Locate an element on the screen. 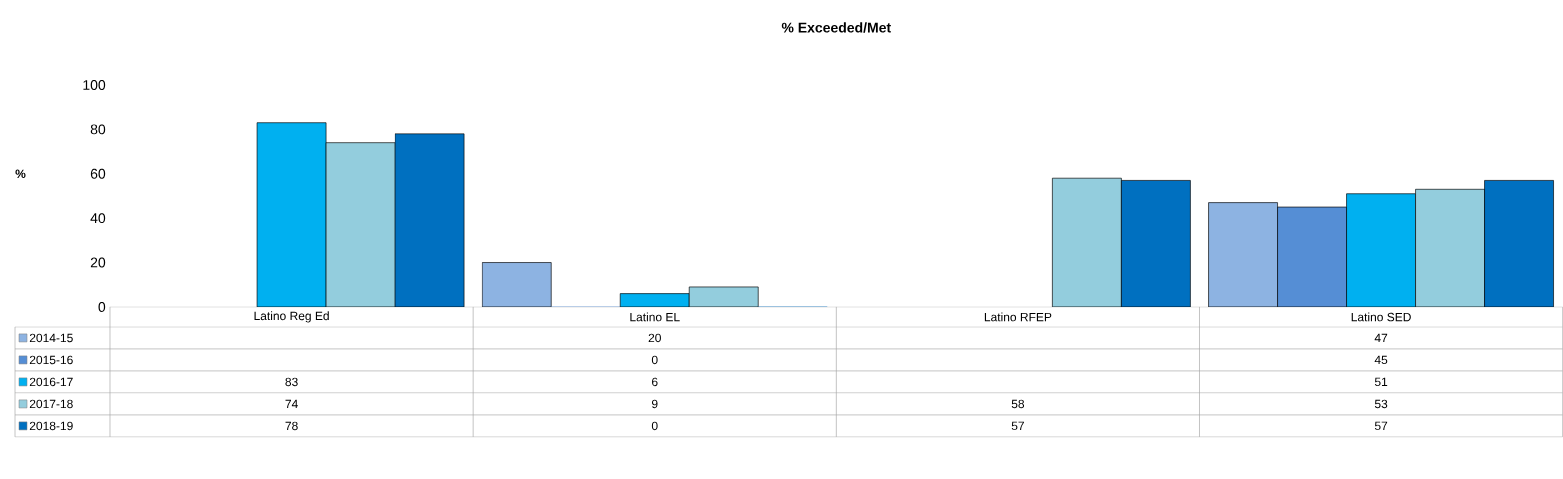 This screenshot has width=1563, height=479. y-tick-label: 0 is located at coordinates (102, 307).